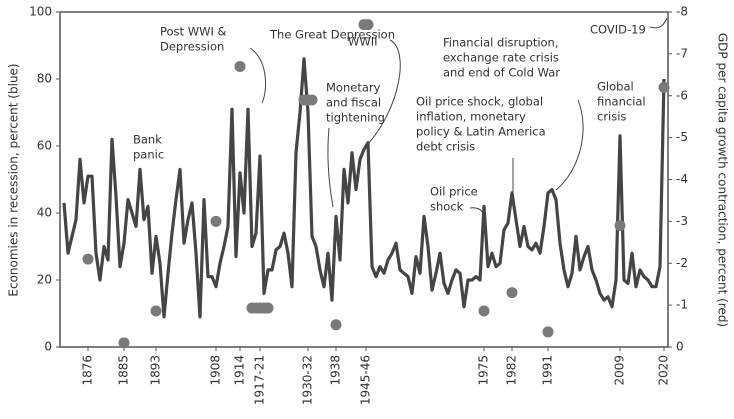 This screenshot has height=419, width=734. What do you see at coordinates (664, 370) in the screenshot?
I see `x-tick-label: 2020` at bounding box center [664, 370].